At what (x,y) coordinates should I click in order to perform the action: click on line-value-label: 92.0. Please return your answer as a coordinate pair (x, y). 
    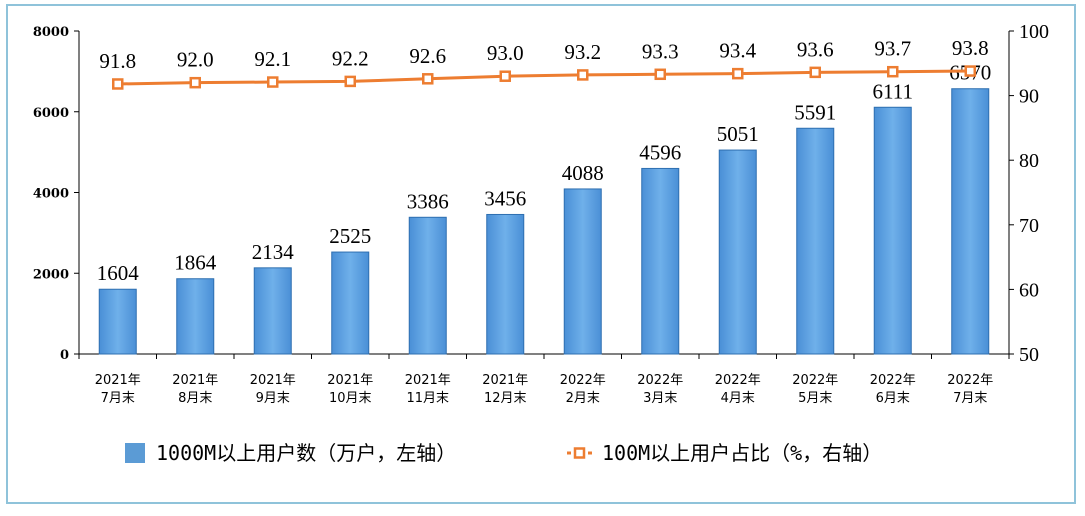
    Looking at the image, I should click on (195, 60).